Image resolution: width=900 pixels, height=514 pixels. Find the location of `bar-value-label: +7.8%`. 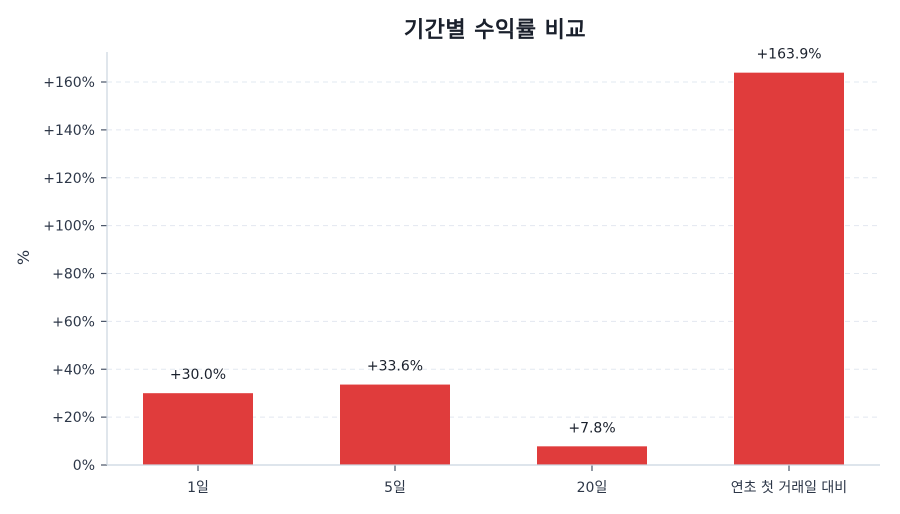

bar-value-label: +7.8% is located at coordinates (591, 428).